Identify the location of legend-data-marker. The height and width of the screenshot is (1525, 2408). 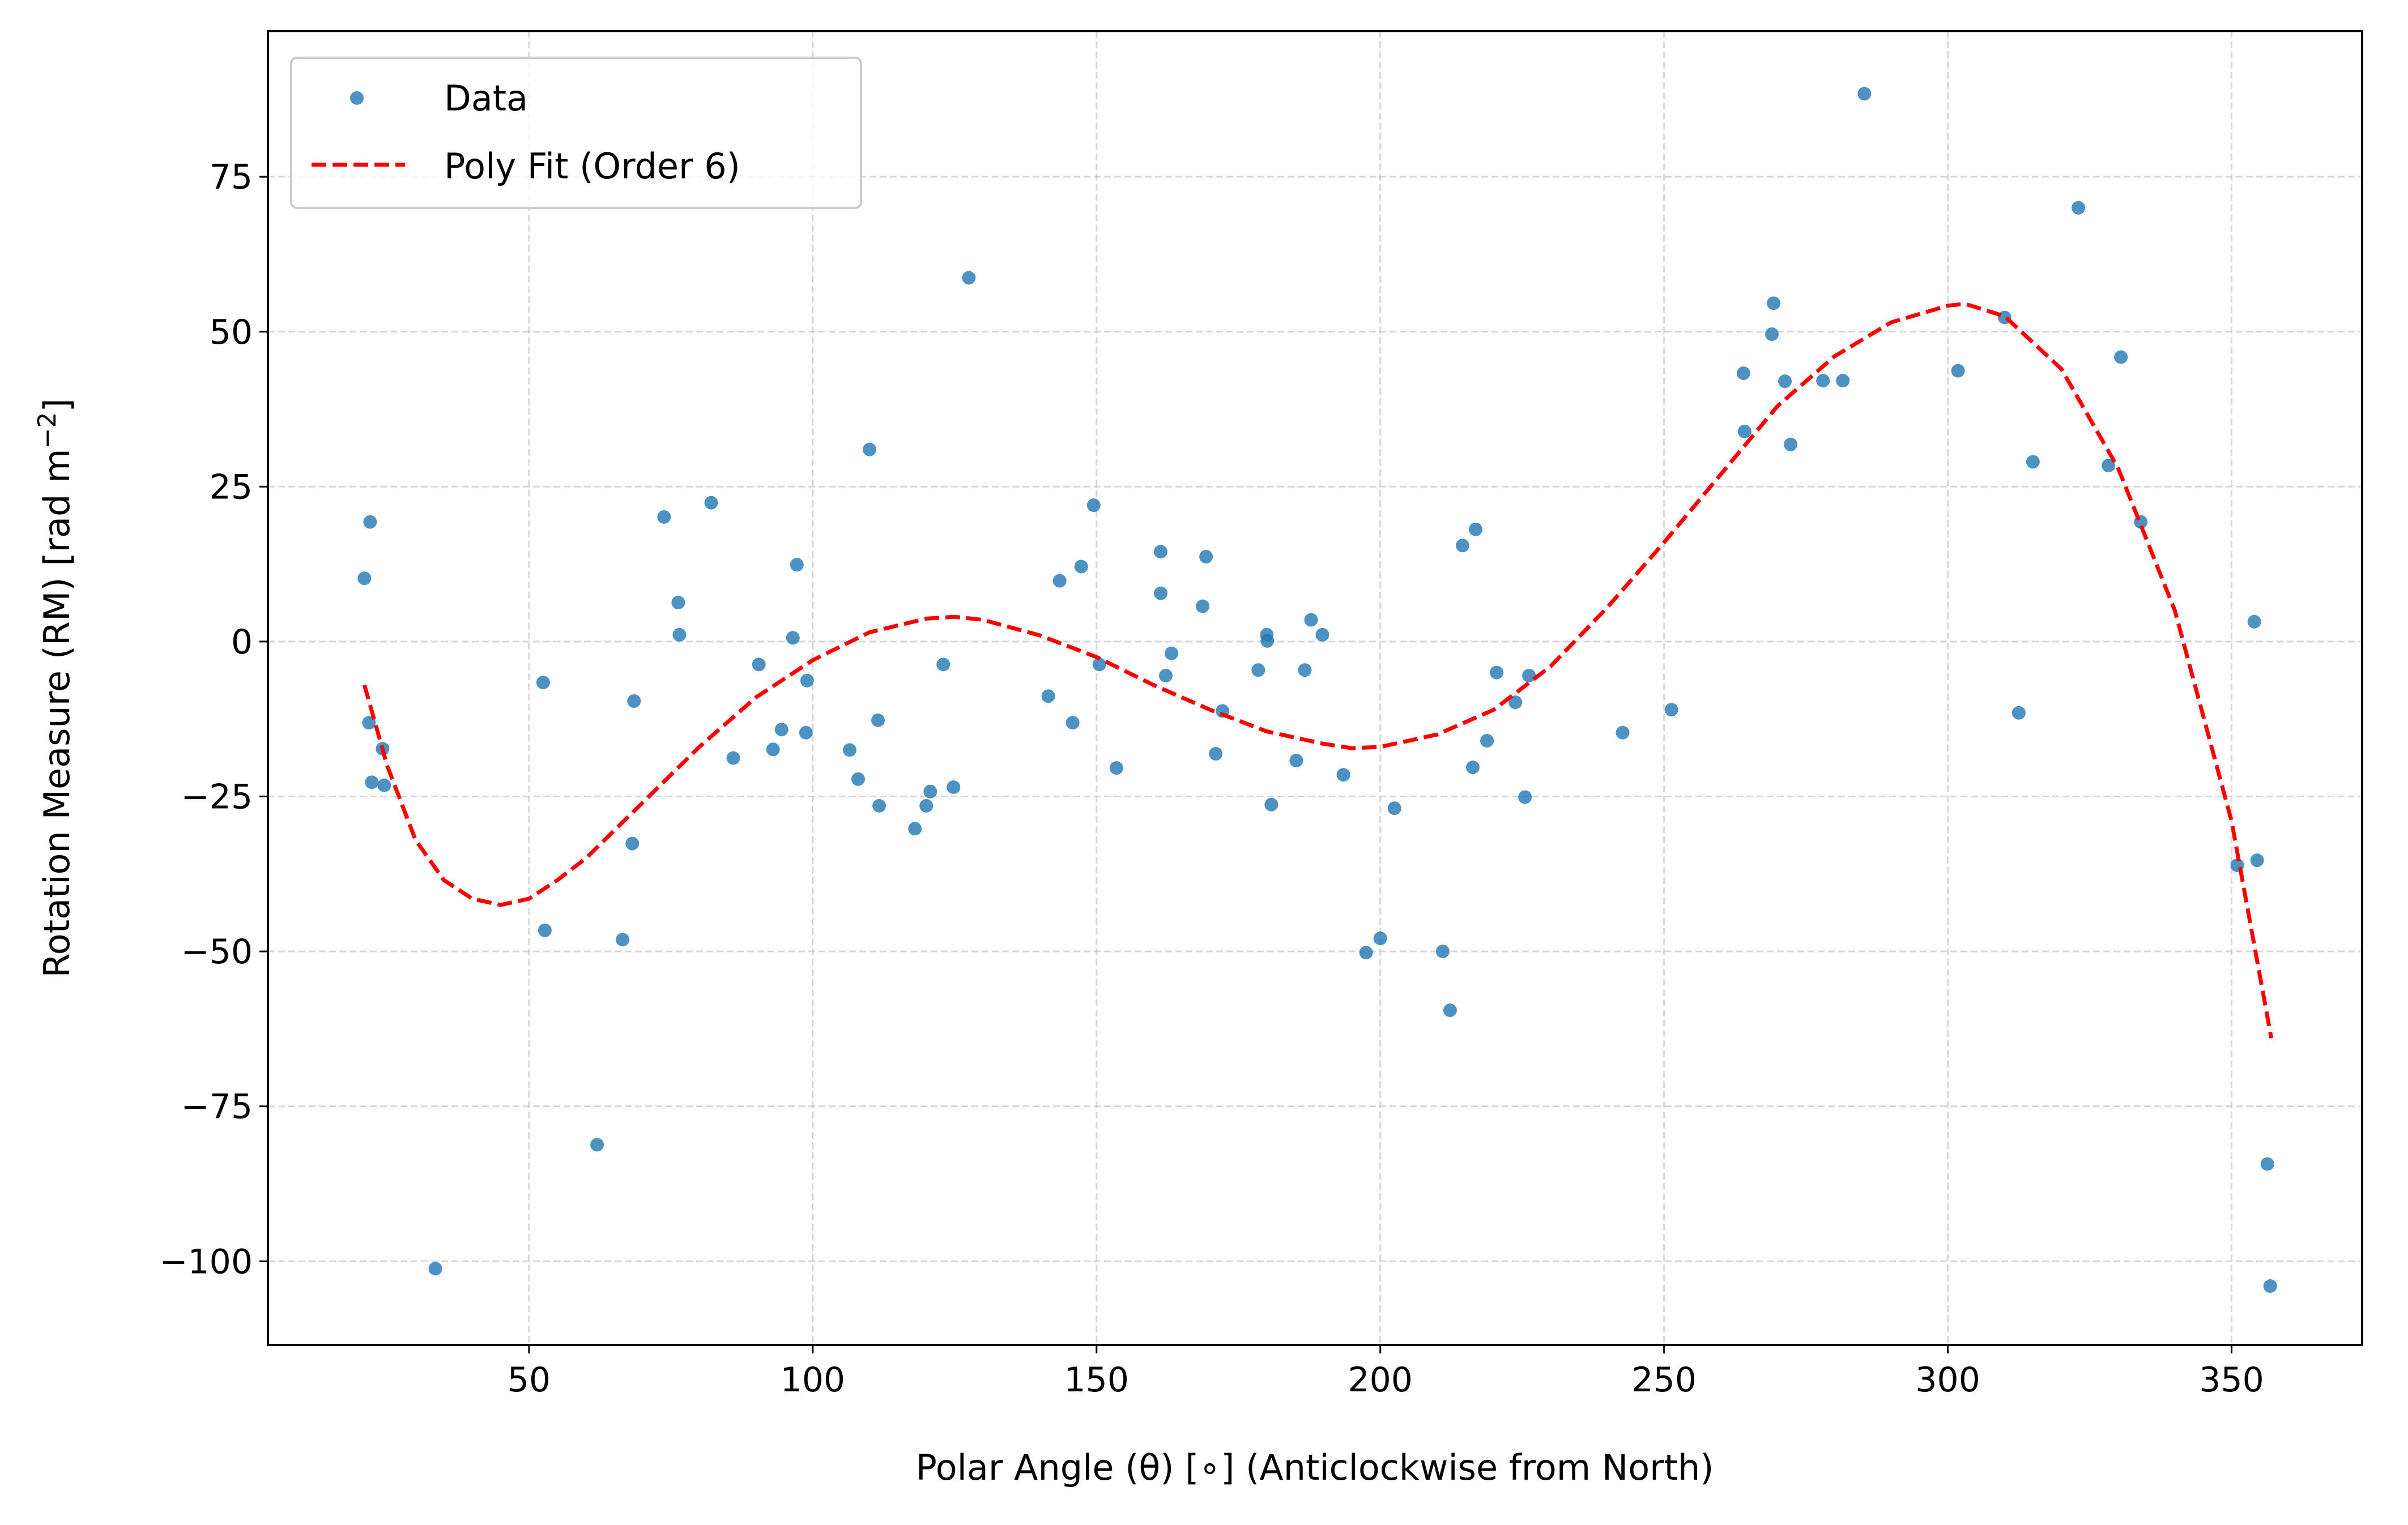
(357, 98).